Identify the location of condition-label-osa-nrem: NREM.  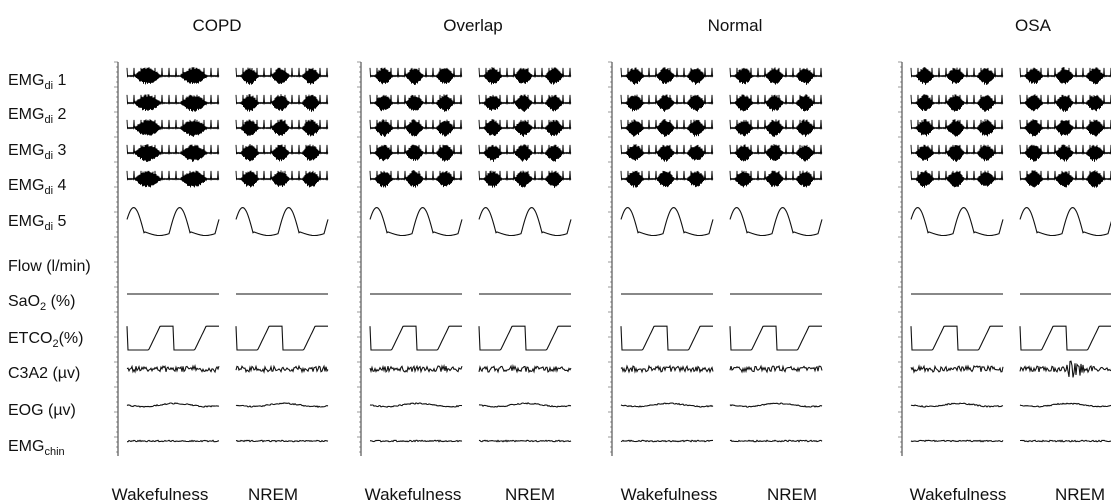
(1080, 494).